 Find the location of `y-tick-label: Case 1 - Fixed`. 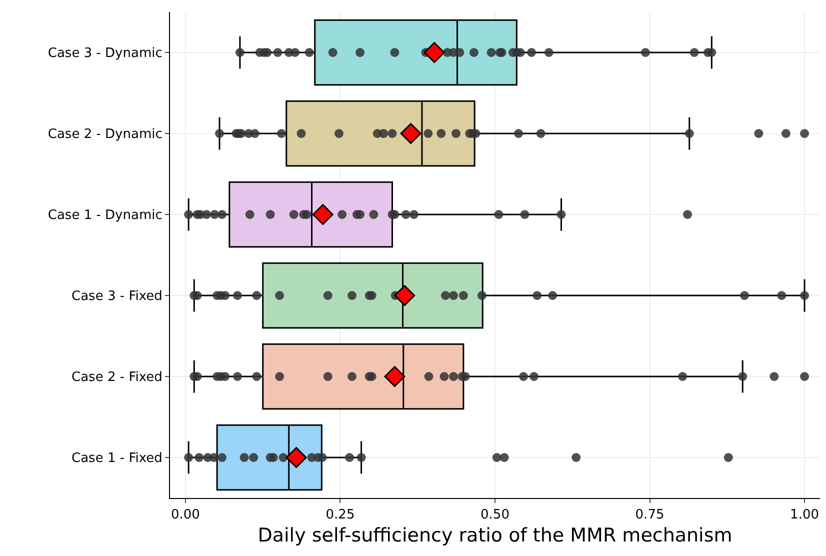

y-tick-label: Case 1 - Fixed is located at coordinates (117, 458).